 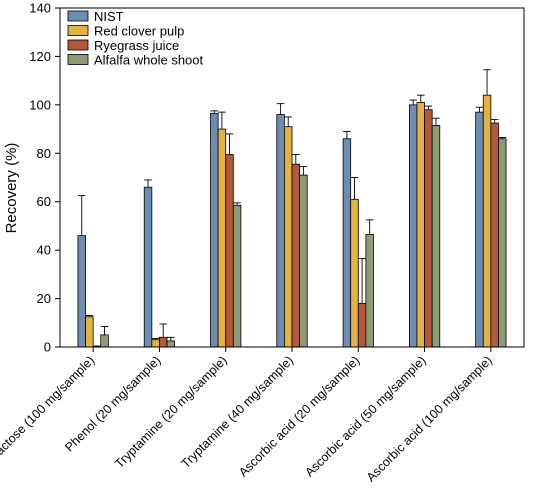 I want to click on y-axis-label: Recovery (%), so click(x=11, y=188).